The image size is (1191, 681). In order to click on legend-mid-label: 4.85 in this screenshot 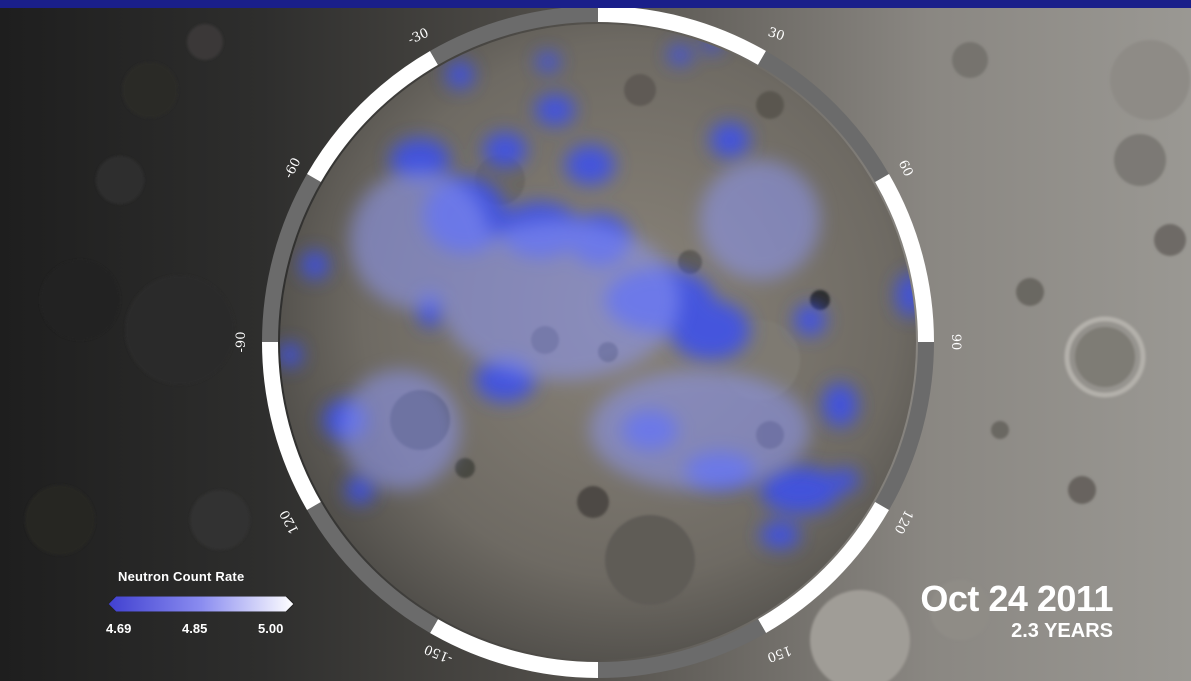, I will do `click(195, 628)`.